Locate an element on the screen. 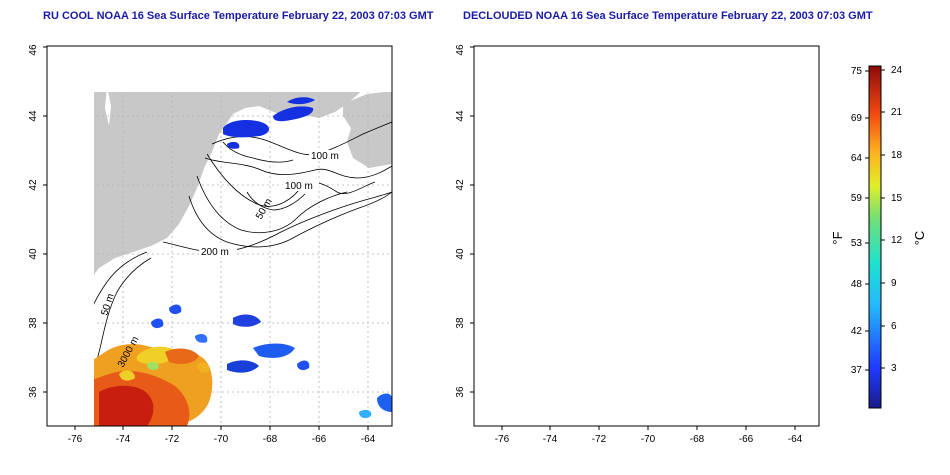 The height and width of the screenshot is (475, 950). celsius-tick-label: 15 is located at coordinates (897, 198).